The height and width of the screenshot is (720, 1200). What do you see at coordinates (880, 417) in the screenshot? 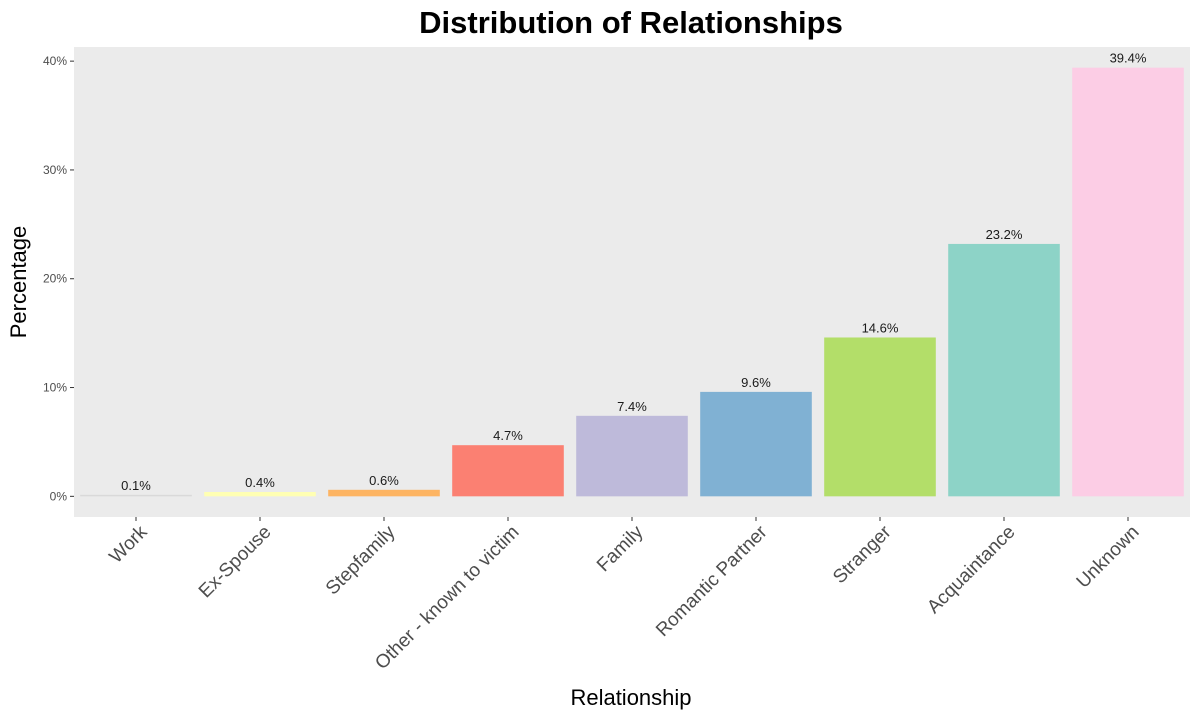
I see `bar-stranger` at bounding box center [880, 417].